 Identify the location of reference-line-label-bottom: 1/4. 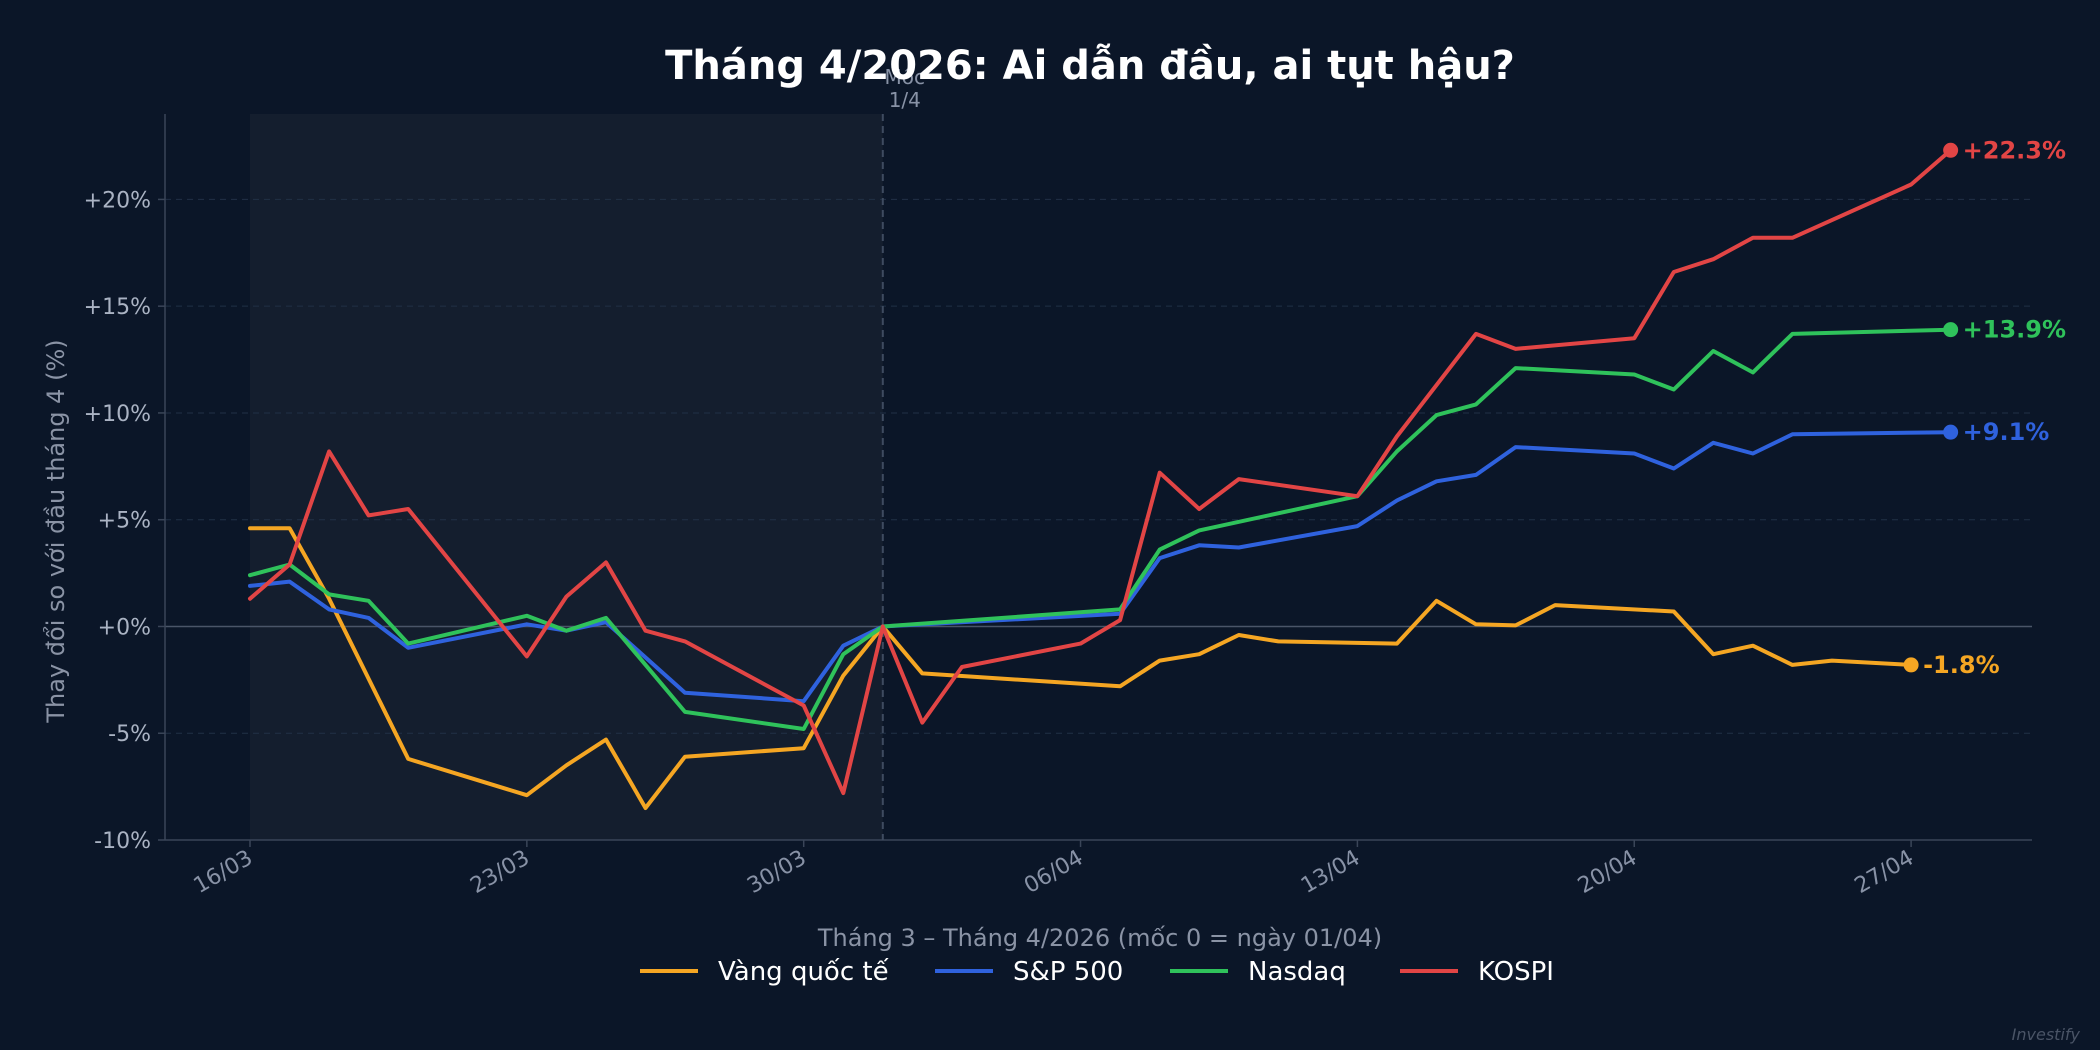
(905, 100).